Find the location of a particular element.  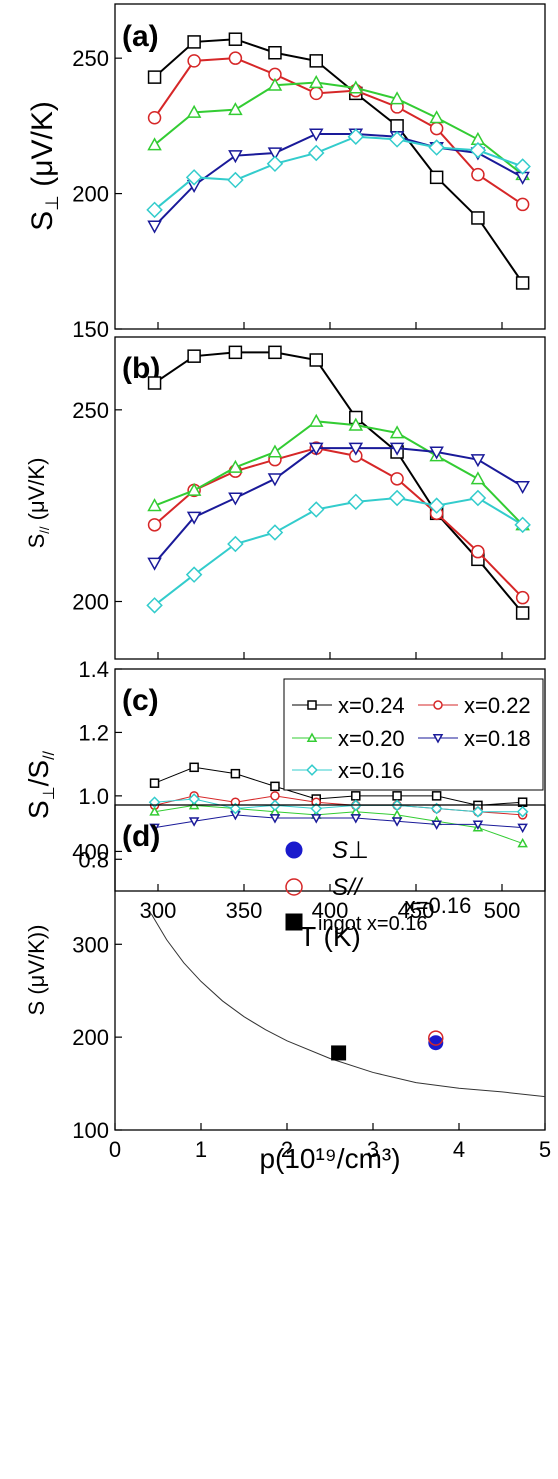

legend-marker-d-s is located at coordinates (294, 887).